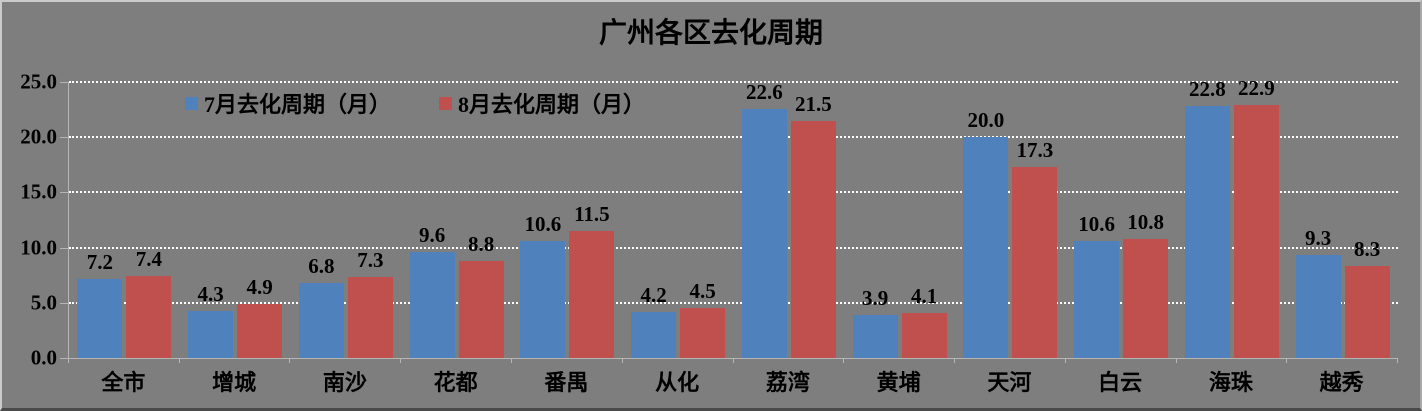  Describe the element at coordinates (1120, 382) in the screenshot. I see `x-axis-label-白云: 白云` at that location.